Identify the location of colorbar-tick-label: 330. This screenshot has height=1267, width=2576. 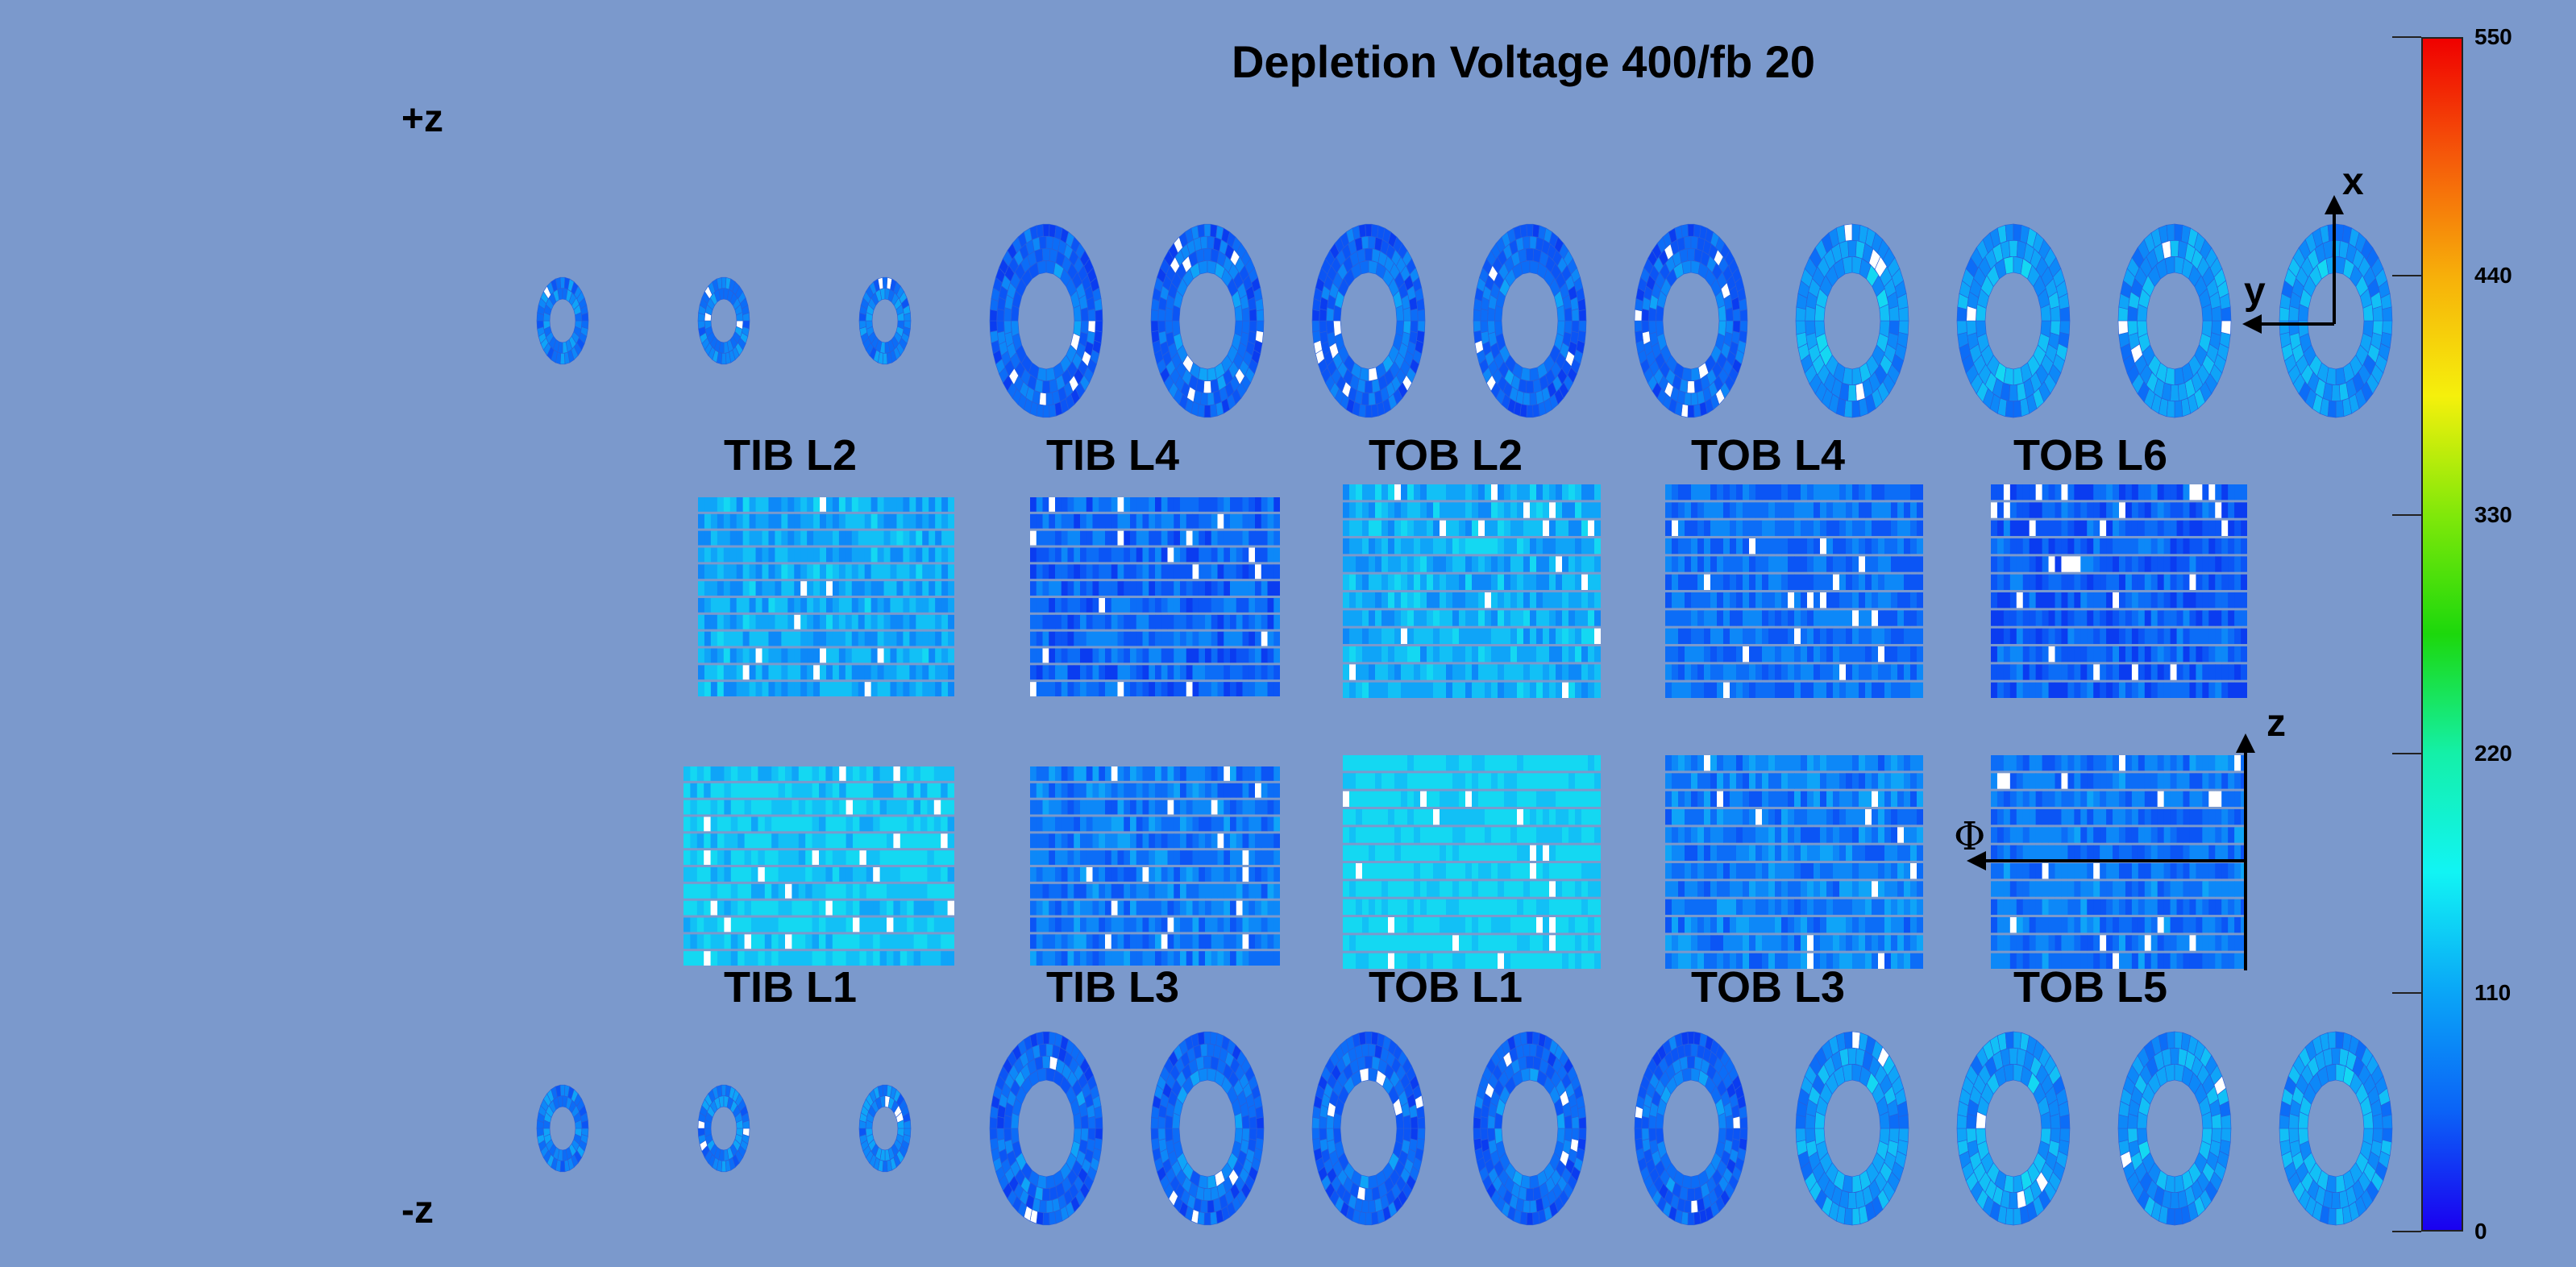
(2493, 514).